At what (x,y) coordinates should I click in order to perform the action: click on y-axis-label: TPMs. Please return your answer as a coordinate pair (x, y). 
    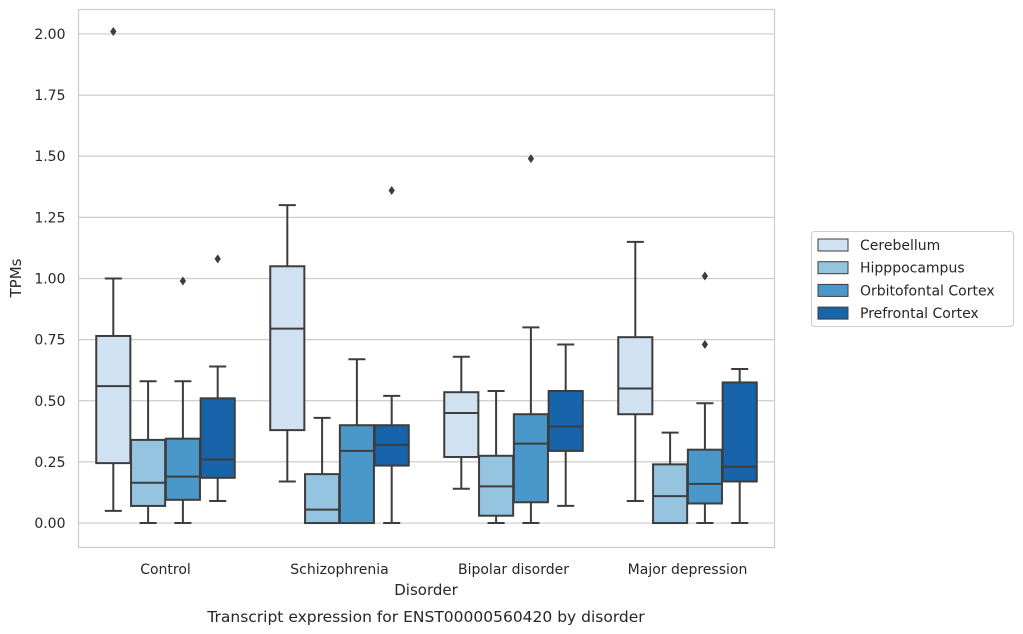
    Looking at the image, I should click on (16, 278).